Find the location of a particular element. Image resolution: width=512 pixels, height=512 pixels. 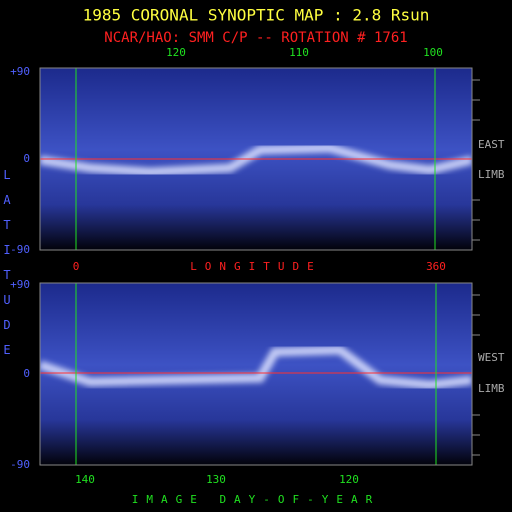

x-tick-label: 100 is located at coordinates (433, 52).